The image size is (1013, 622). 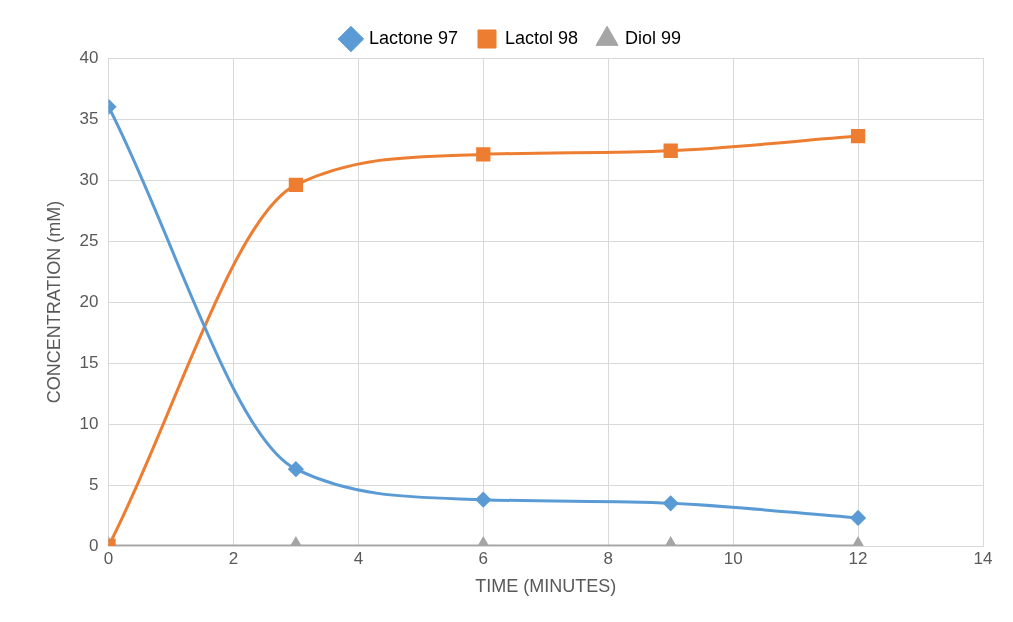 I want to click on legend-label: Diol 99, so click(x=653, y=37).